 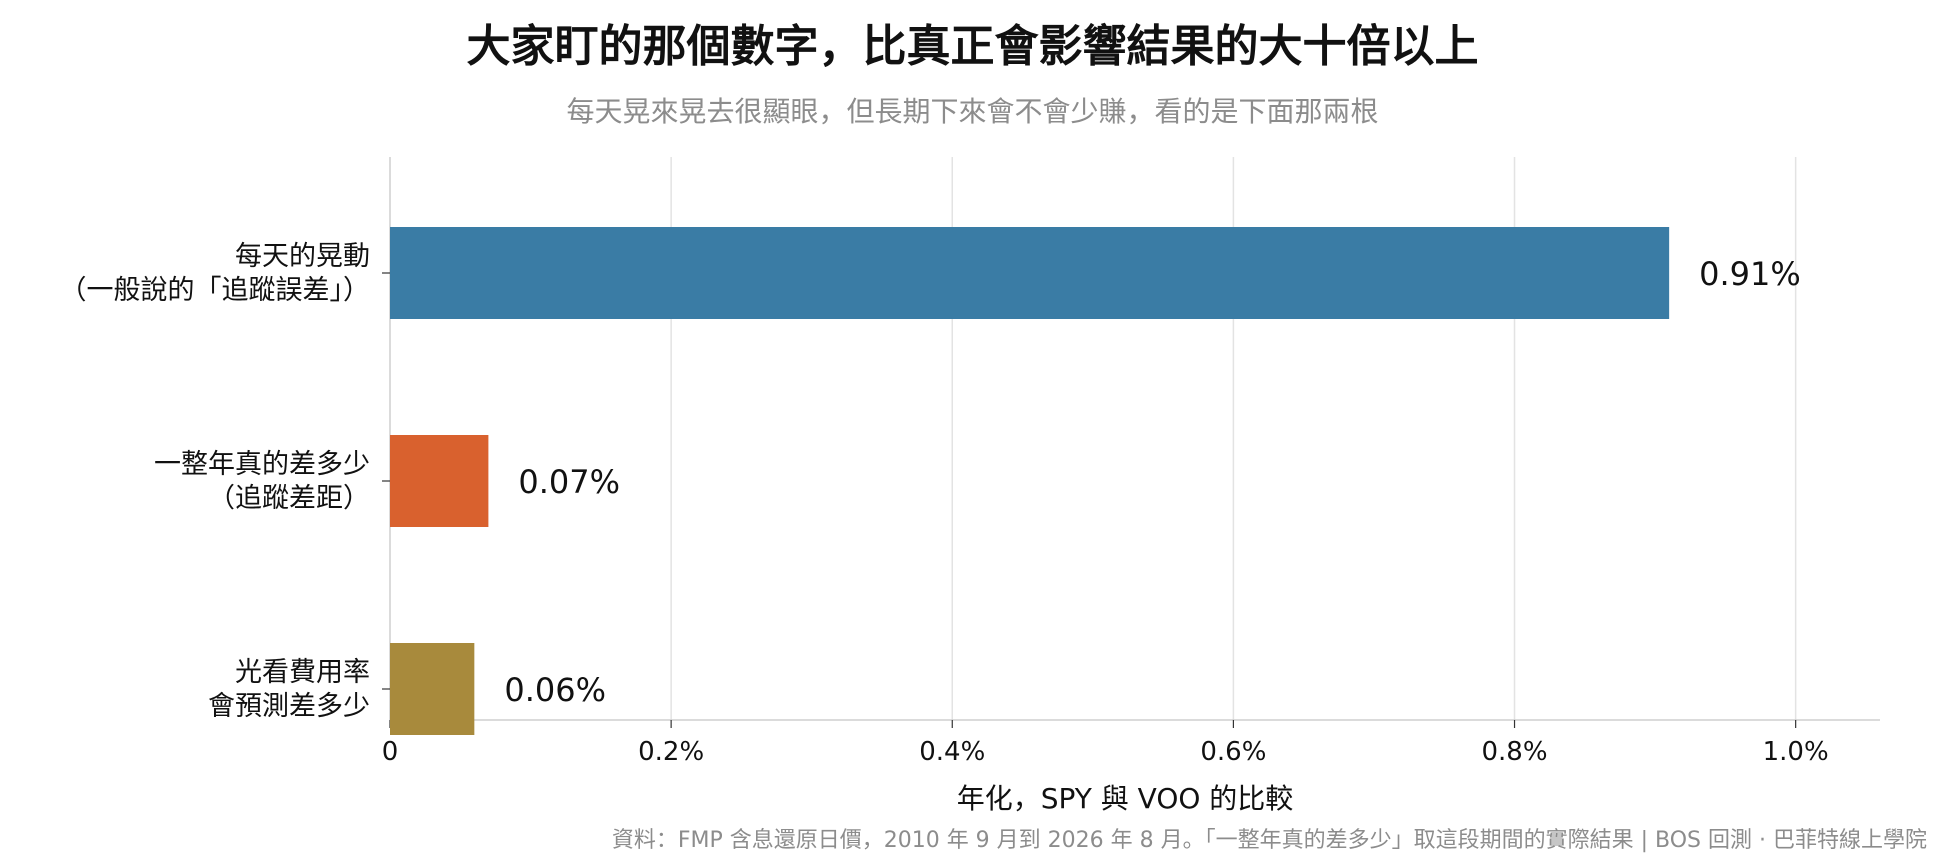 I want to click on x-tick-label: 0.8%, so click(x=1514, y=752).